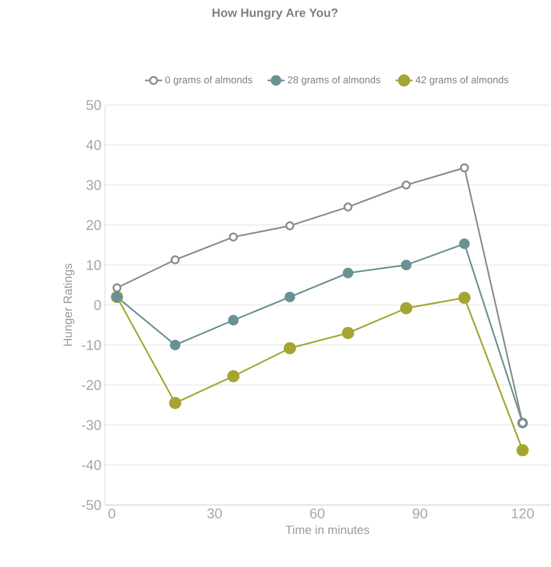  I want to click on y-tick-label: -10, so click(91, 345).